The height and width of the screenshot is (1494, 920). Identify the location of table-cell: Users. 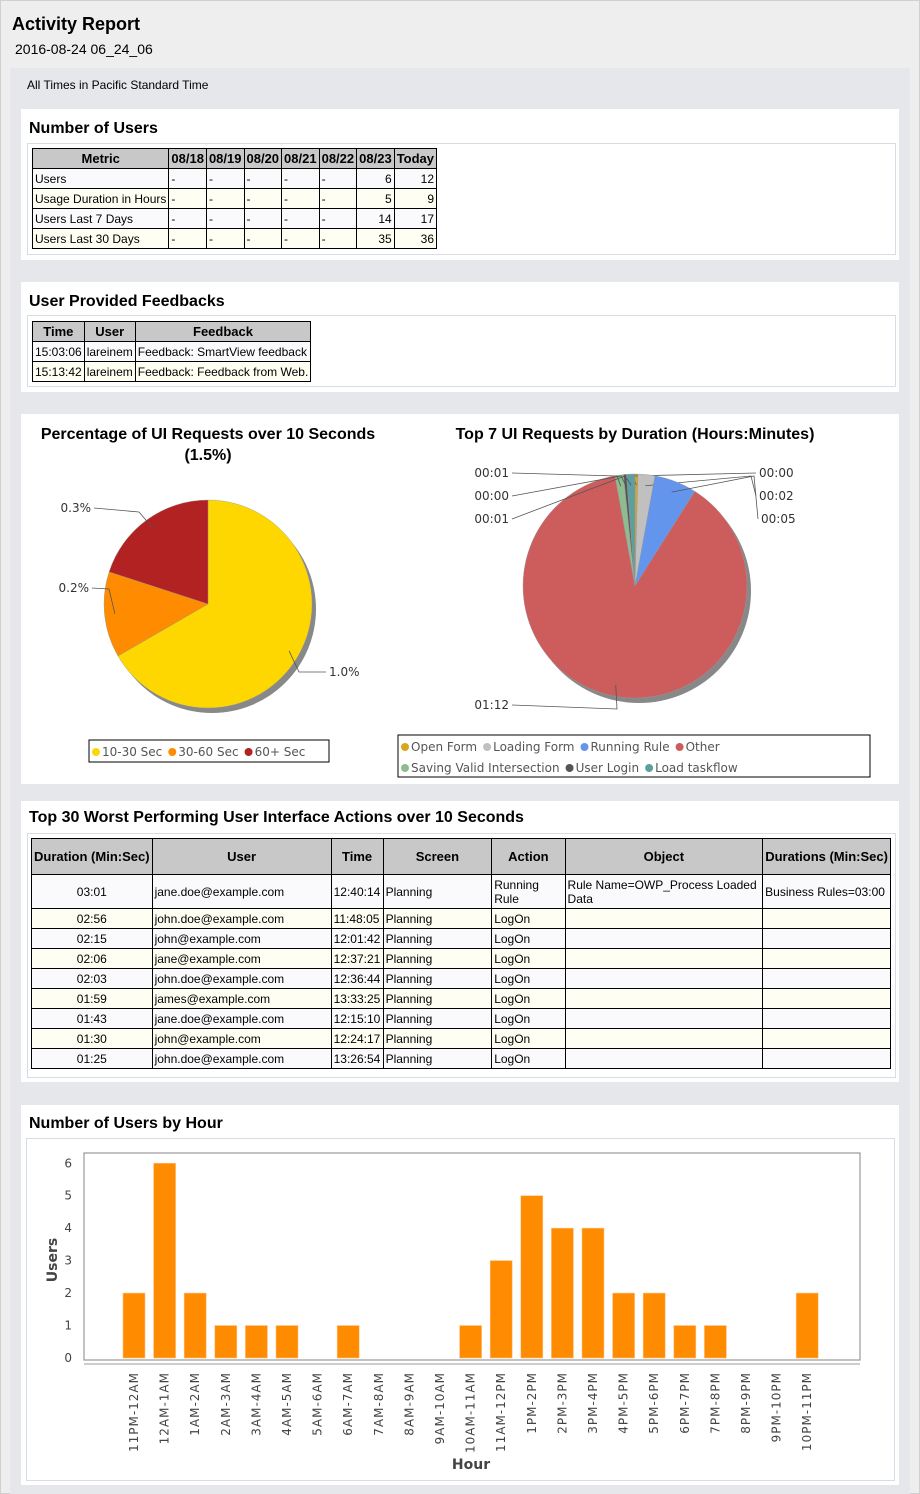
(100, 178).